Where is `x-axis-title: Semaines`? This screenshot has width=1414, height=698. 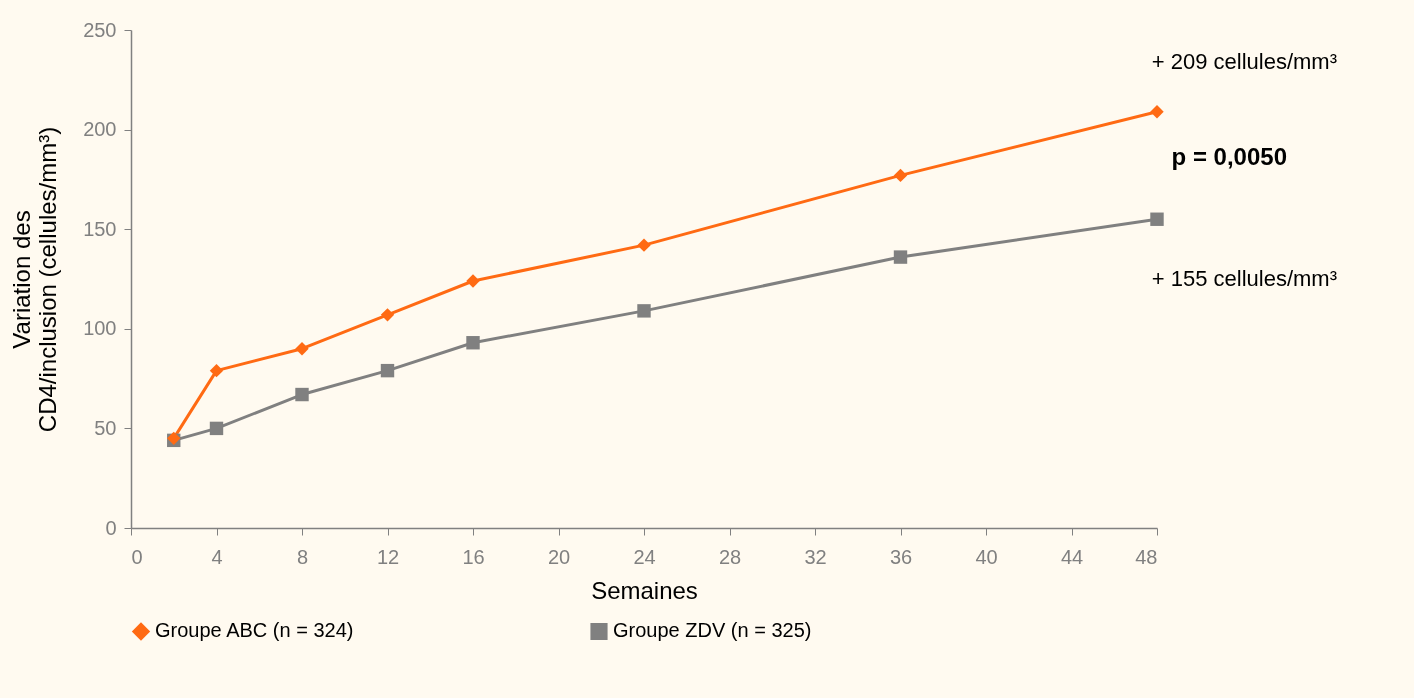 x-axis-title: Semaines is located at coordinates (644, 590).